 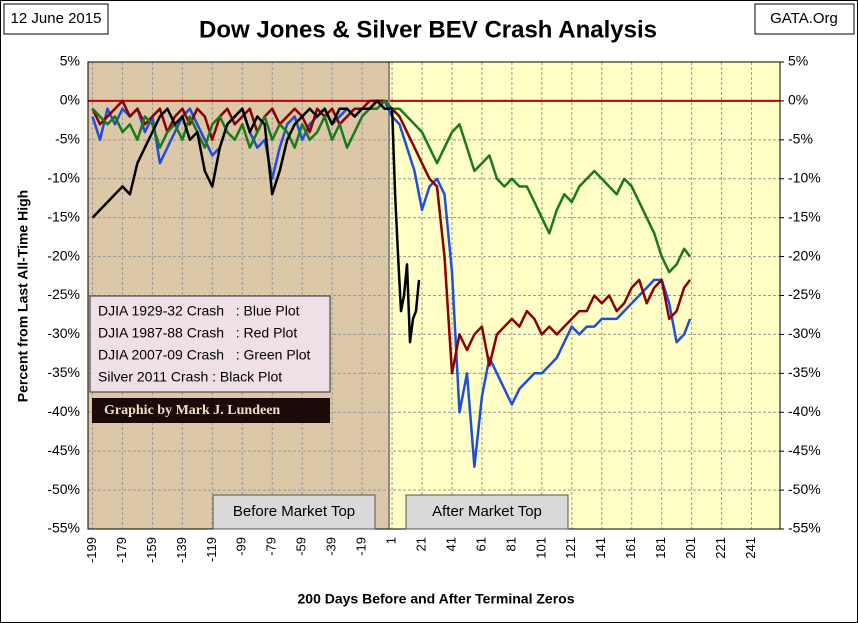 What do you see at coordinates (630, 548) in the screenshot?
I see `x-tick-label: 161` at bounding box center [630, 548].